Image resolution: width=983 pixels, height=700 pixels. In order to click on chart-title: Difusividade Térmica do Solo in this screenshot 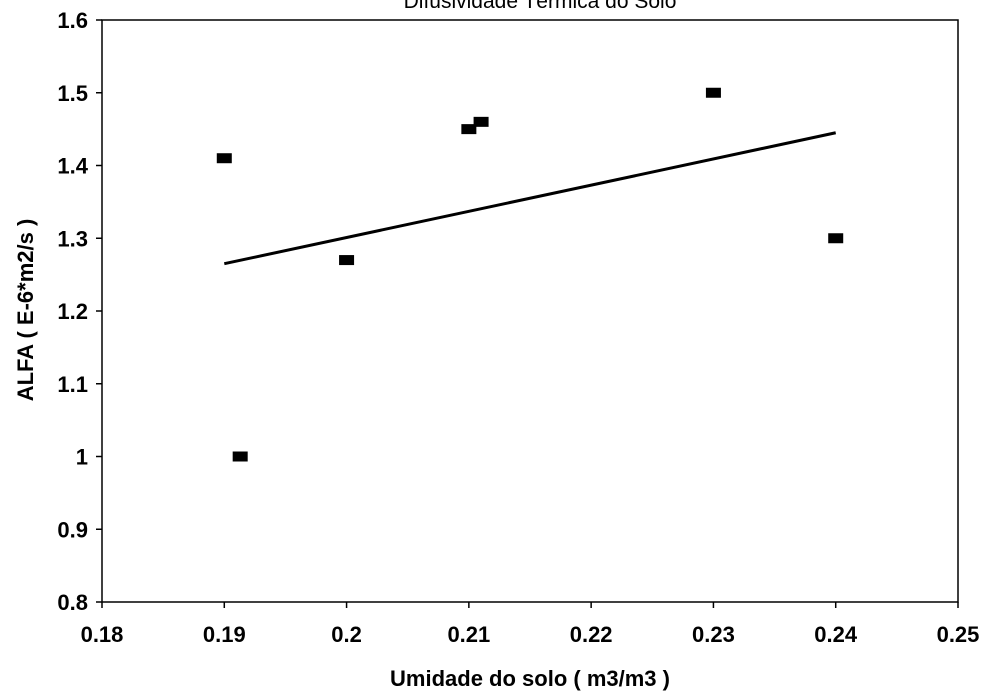, I will do `click(540, 6)`.